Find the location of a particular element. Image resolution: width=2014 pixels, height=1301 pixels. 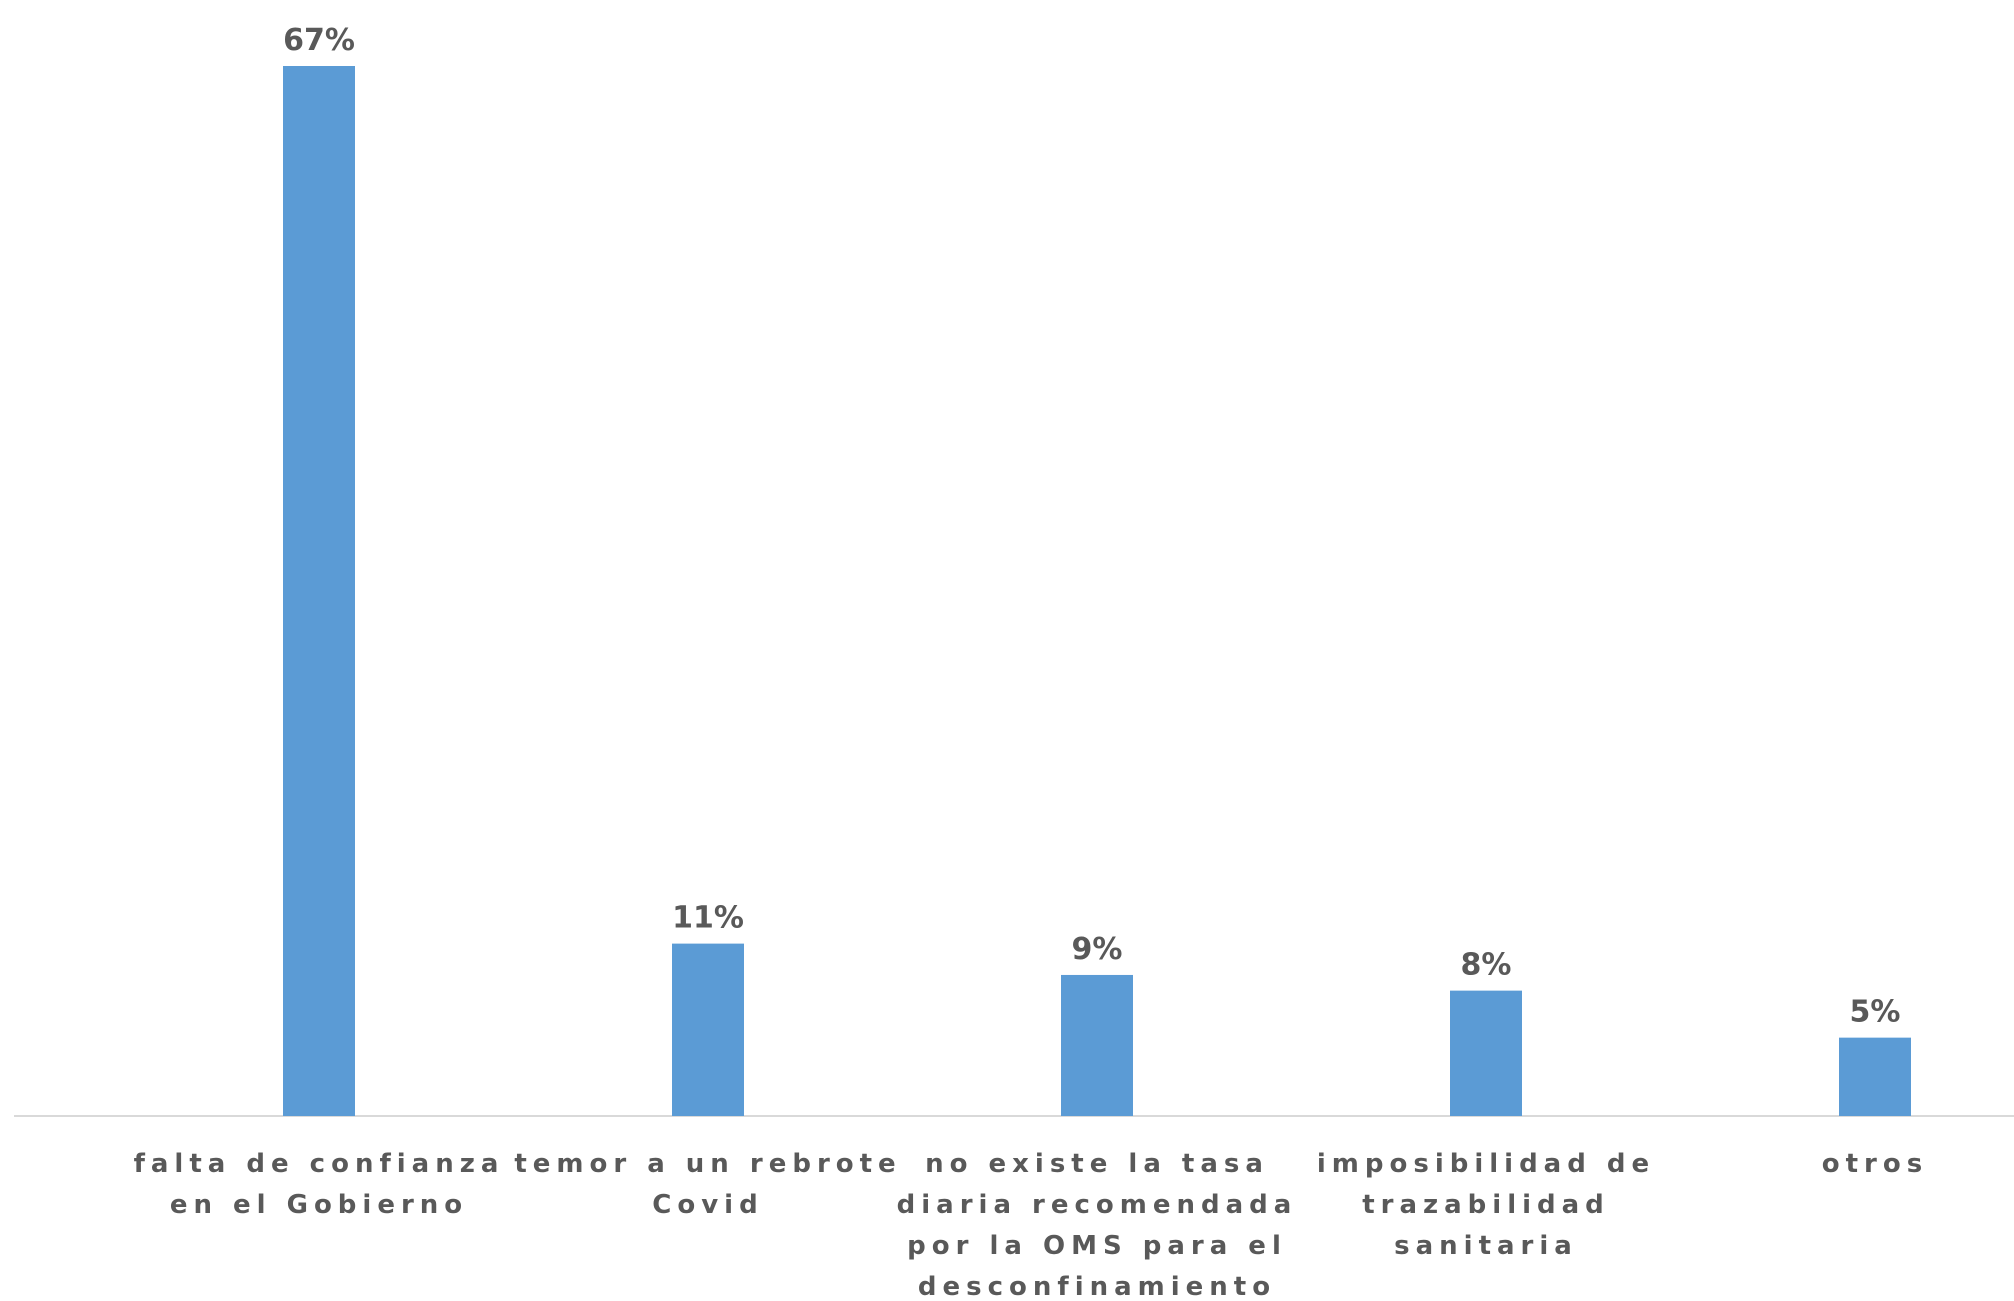

data-label-1: 67% is located at coordinates (319, 40).